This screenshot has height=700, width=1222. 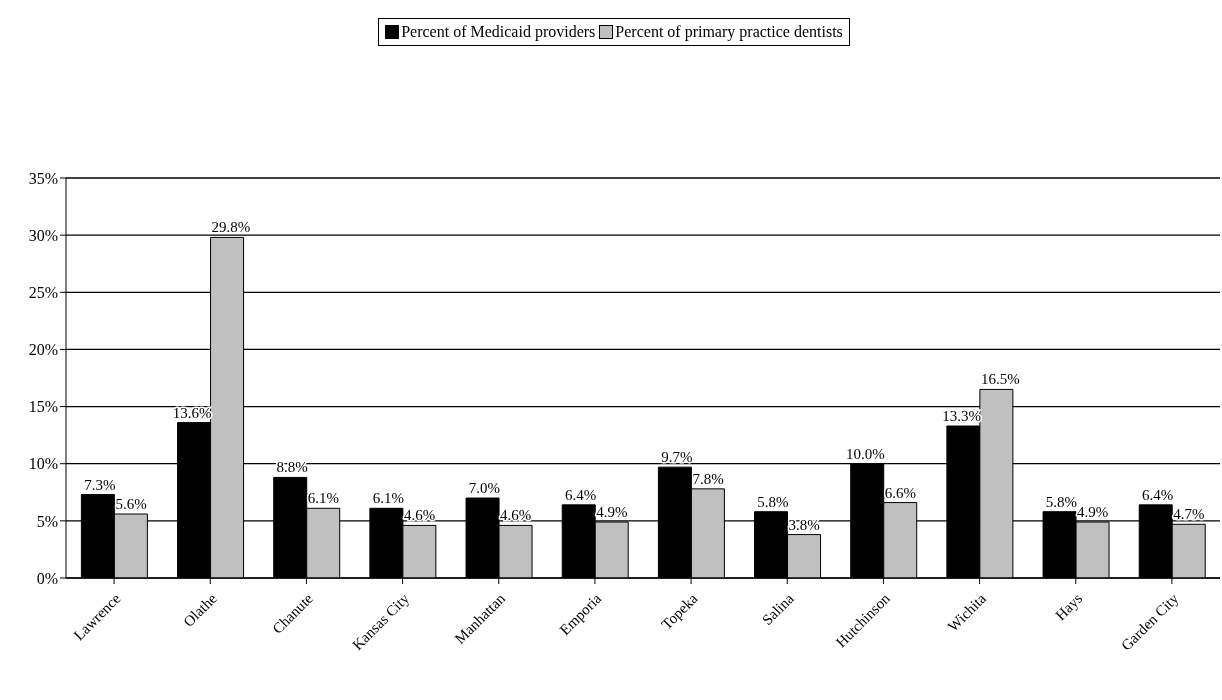 What do you see at coordinates (498, 32) in the screenshot?
I see `legend-label: Percent of Medicaid providers` at bounding box center [498, 32].